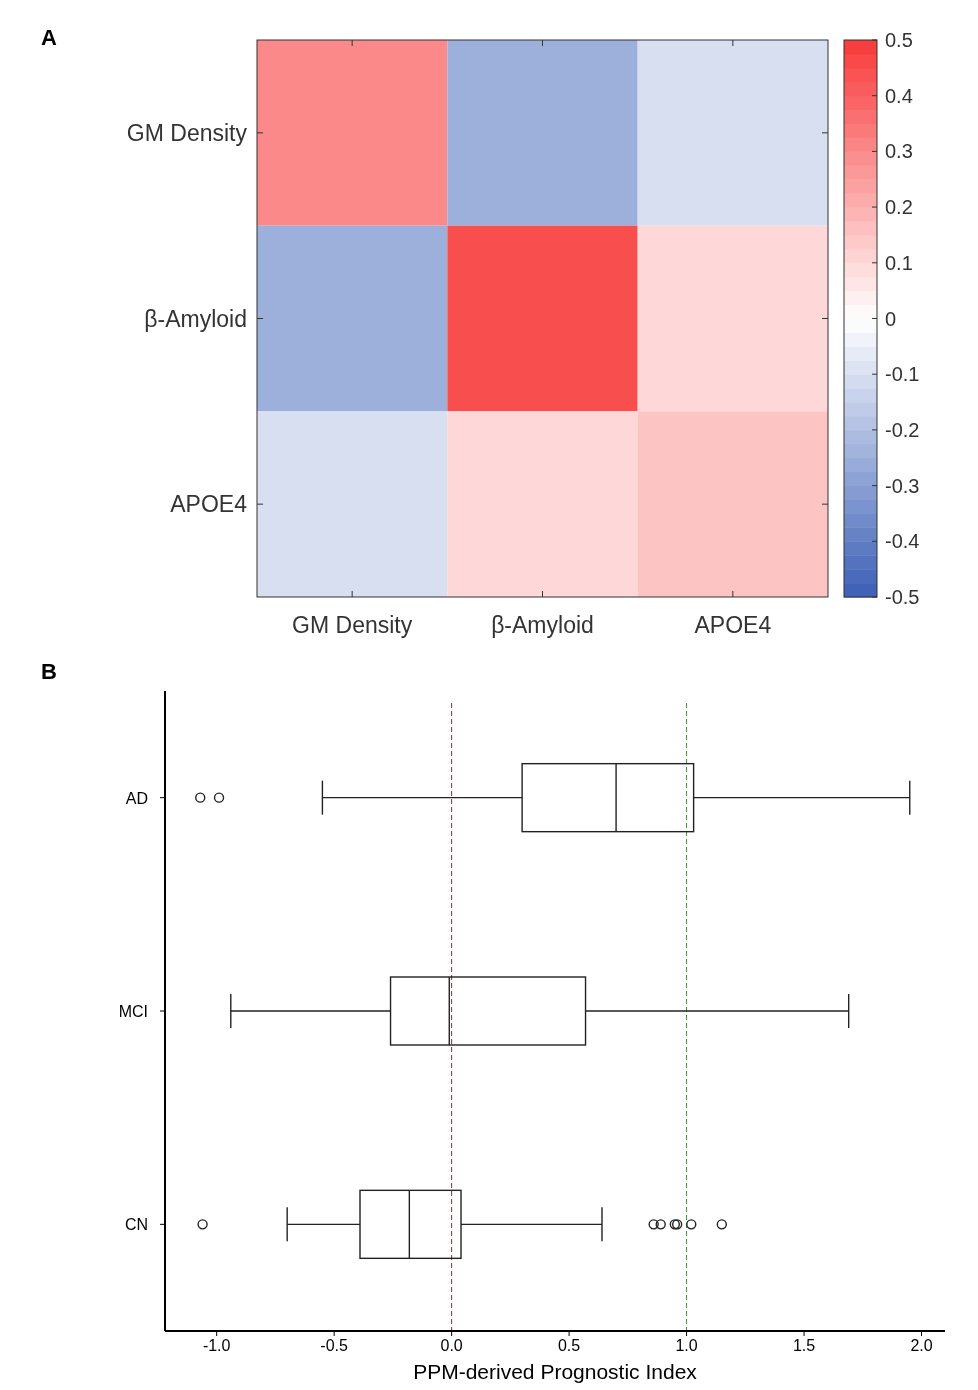 The height and width of the screenshot is (1390, 978). What do you see at coordinates (899, 151) in the screenshot?
I see `color-bar-label: 0.3` at bounding box center [899, 151].